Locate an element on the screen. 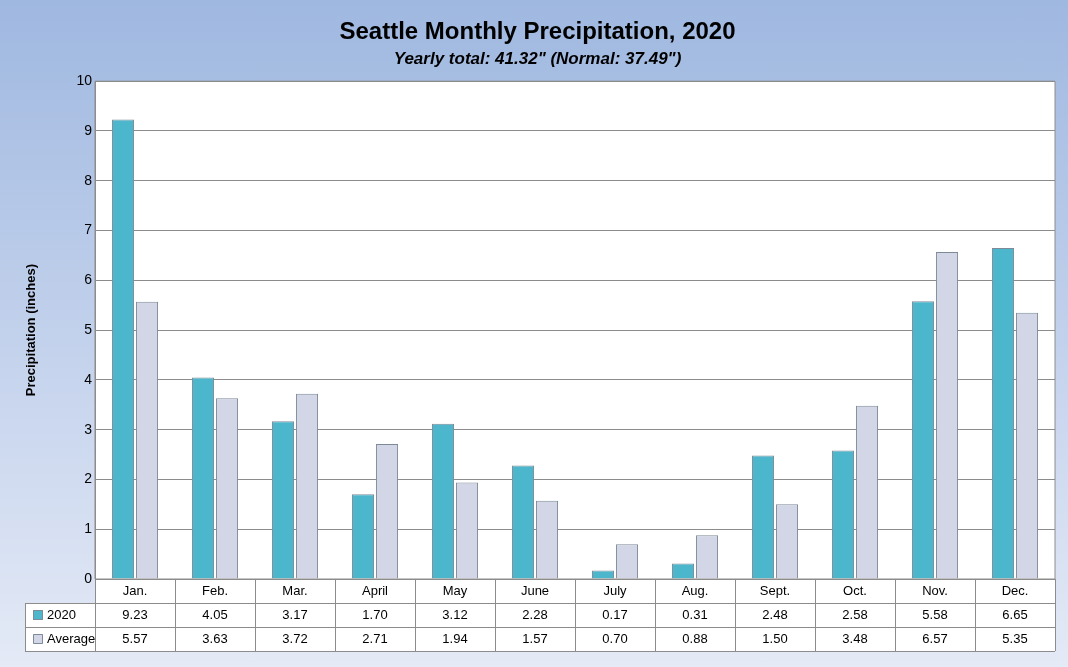 Image resolution: width=1068 pixels, height=667 pixels. y-tick-label: 0 is located at coordinates (88, 577).